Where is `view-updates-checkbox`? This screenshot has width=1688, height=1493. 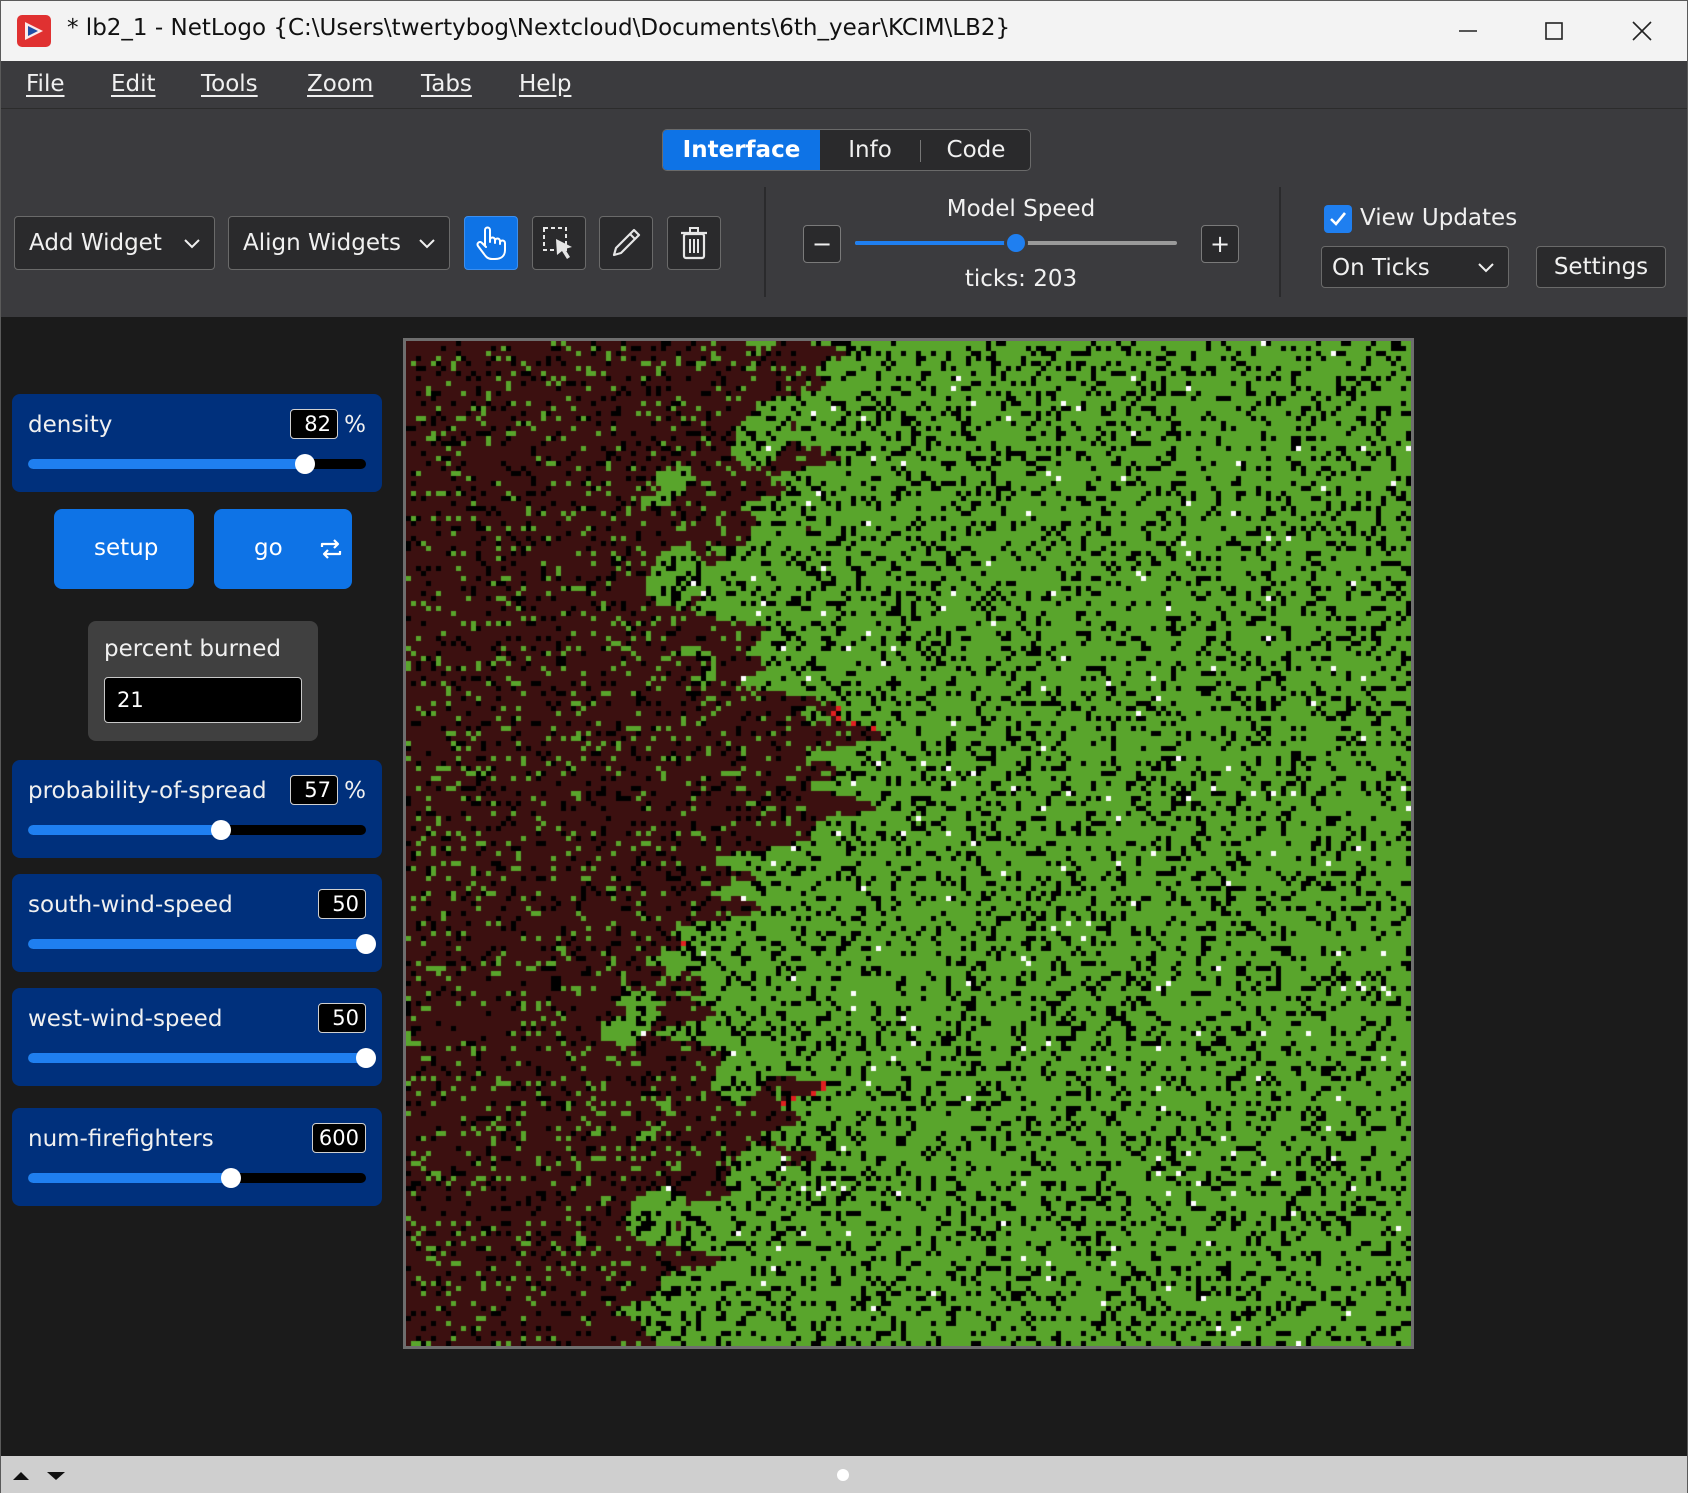 view-updates-checkbox is located at coordinates (1338, 219).